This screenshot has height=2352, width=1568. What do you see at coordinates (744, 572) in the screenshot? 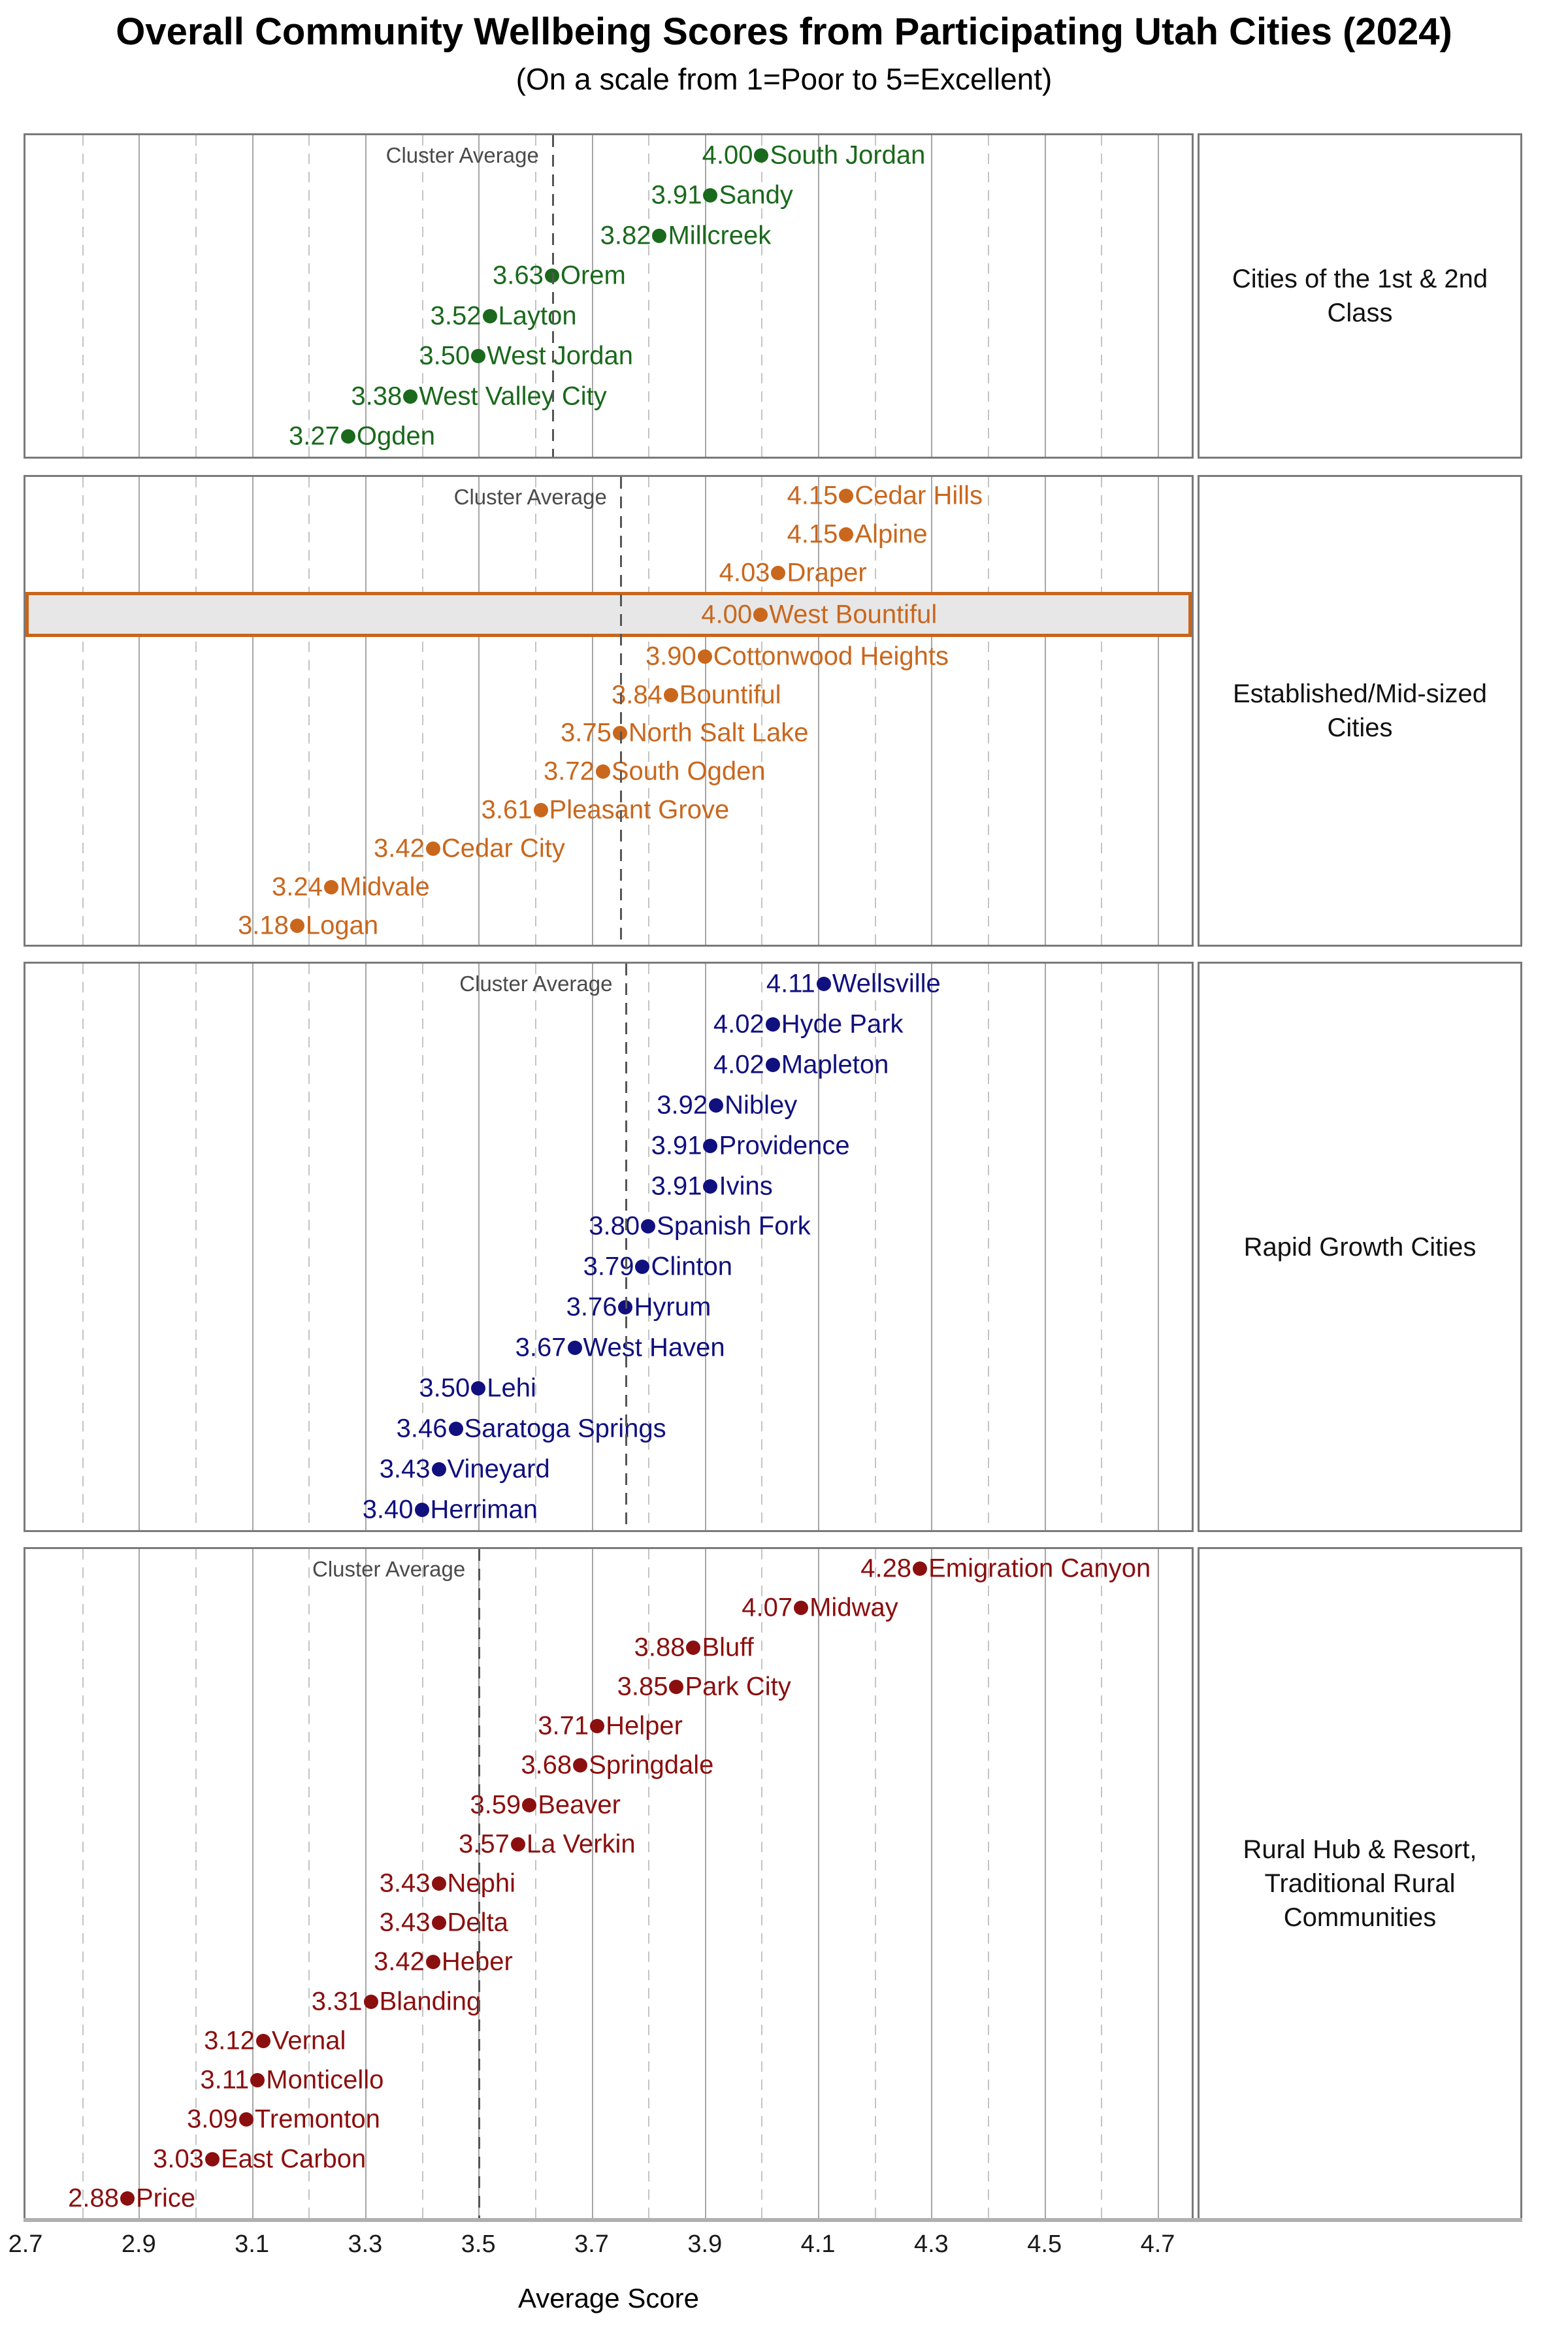
I see `score-label: 4.03` at bounding box center [744, 572].